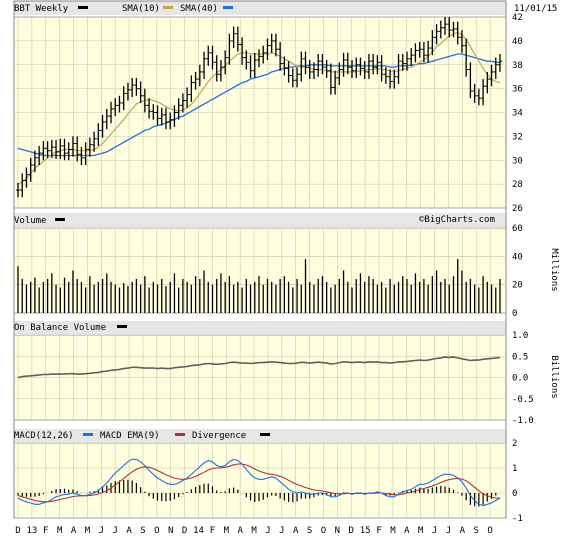  Describe the element at coordinates (219, 436) in the screenshot. I see `divergence-legend-label: Divergence` at that location.